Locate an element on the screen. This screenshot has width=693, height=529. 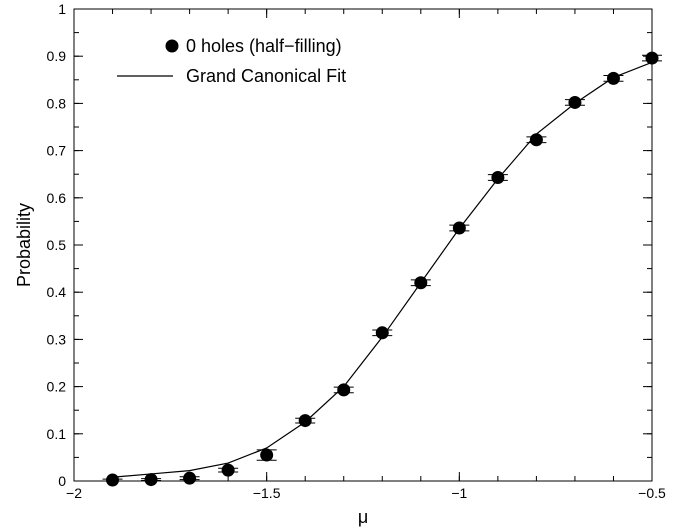
x-axis-title: μ is located at coordinates (363, 517).